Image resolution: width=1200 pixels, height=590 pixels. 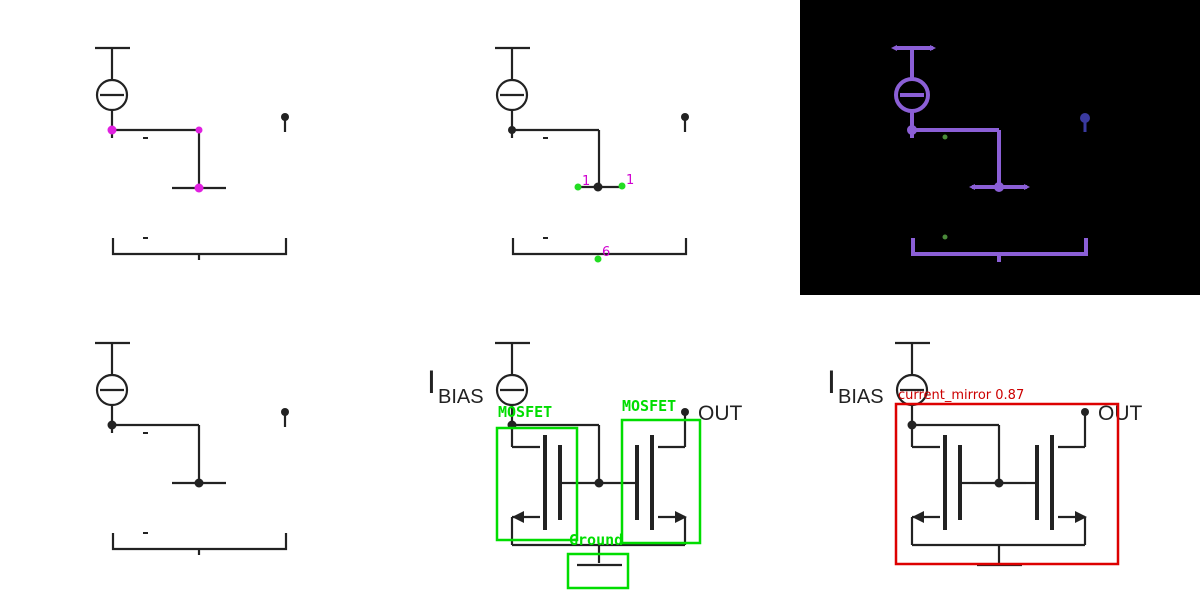 What do you see at coordinates (606, 252) in the screenshot?
I see `net-label: 6` at bounding box center [606, 252].